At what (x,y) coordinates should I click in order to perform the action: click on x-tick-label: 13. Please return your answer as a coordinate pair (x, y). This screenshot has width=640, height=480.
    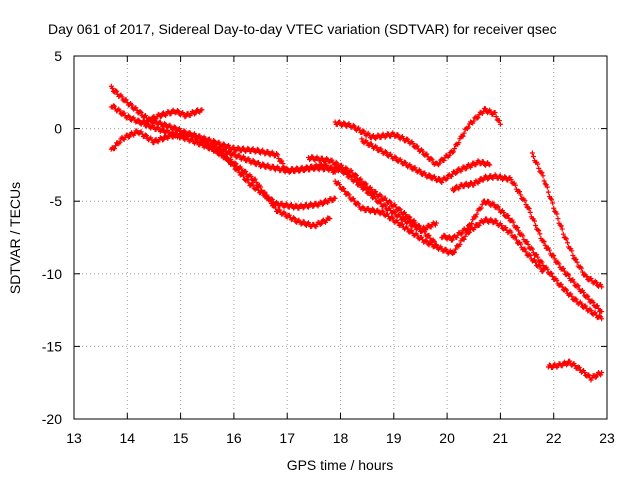
    Looking at the image, I should click on (74, 438).